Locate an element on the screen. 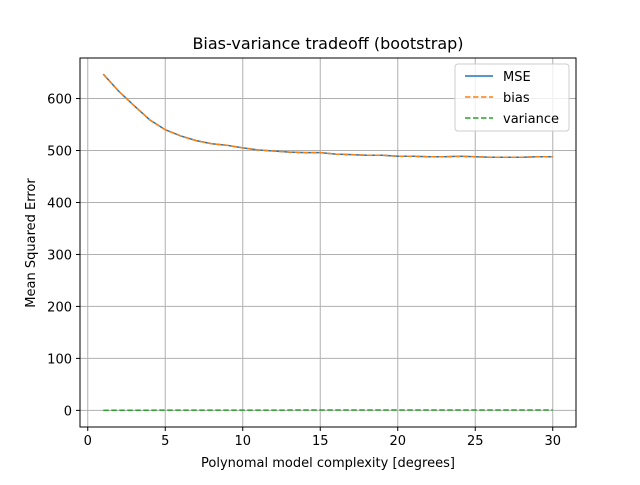  x-tick-label: 0 is located at coordinates (88, 441).